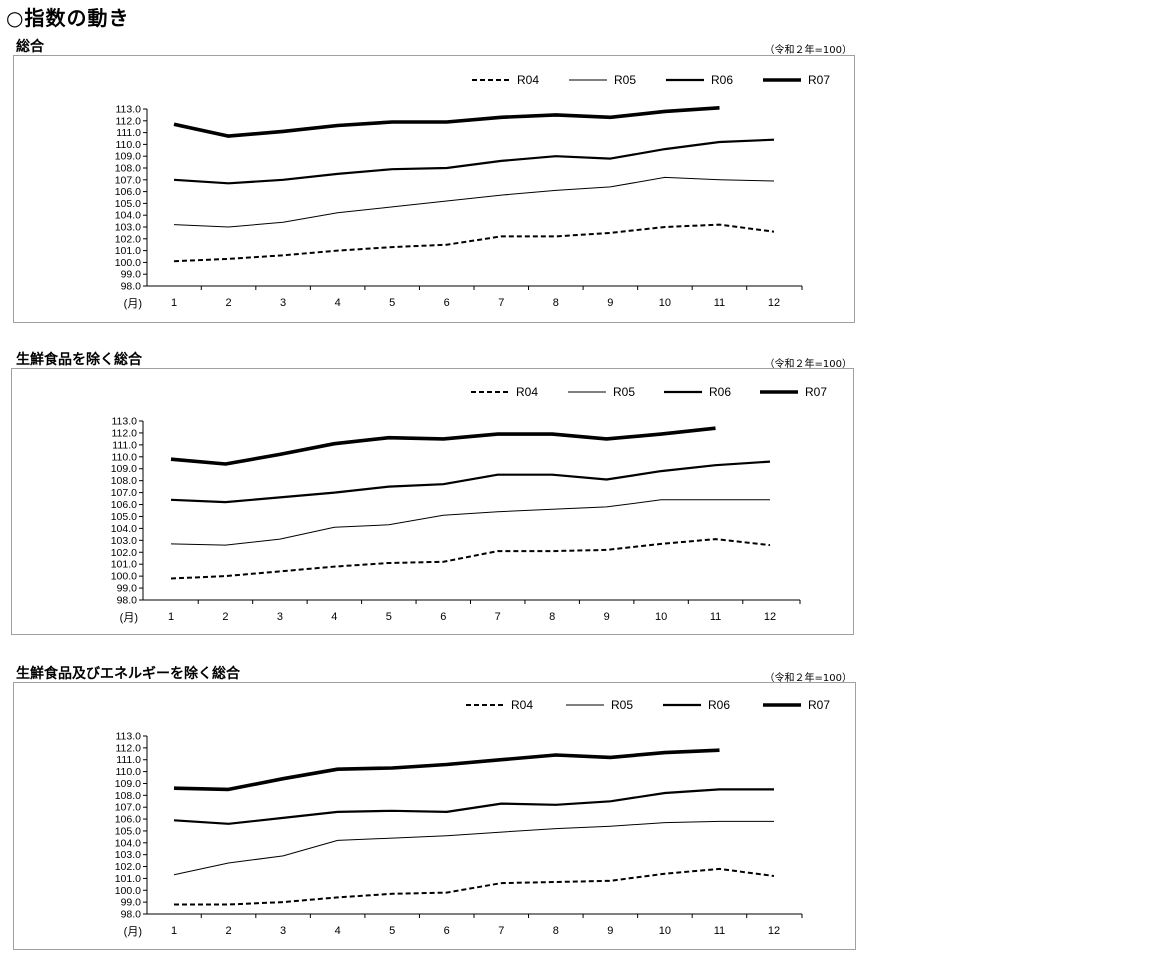  What do you see at coordinates (68, 18) in the screenshot?
I see `page-title: ○指数の動き` at bounding box center [68, 18].